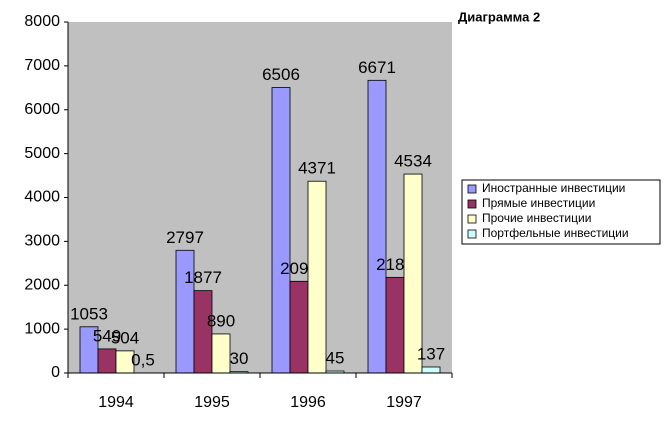 This screenshot has width=672, height=422. What do you see at coordinates (125, 337) in the screenshot?
I see `data-label: 504` at bounding box center [125, 337].